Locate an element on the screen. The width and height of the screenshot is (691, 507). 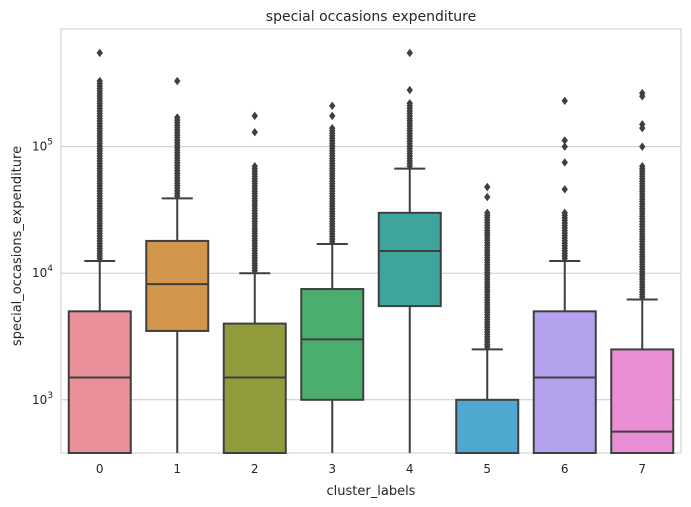
y-tick-label: 10⁴ is located at coordinates (42, 272).